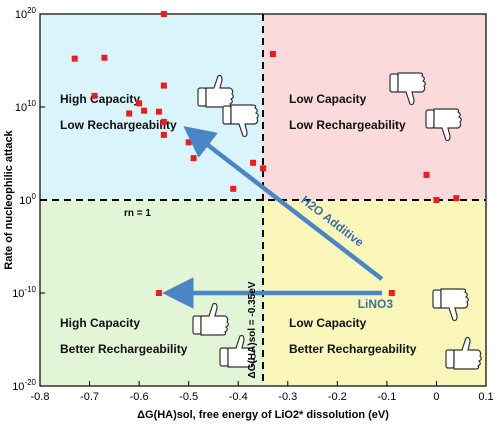 The height and width of the screenshot is (429, 500). Describe the element at coordinates (283, 203) in the screenshot. I see `arrow-h2o-additive` at that location.